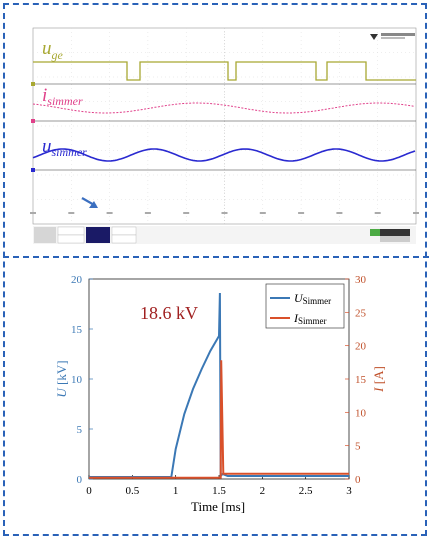 This screenshot has width=432, height=541. What do you see at coordinates (33, 170) in the screenshot?
I see `ch3-marker` at bounding box center [33, 170].